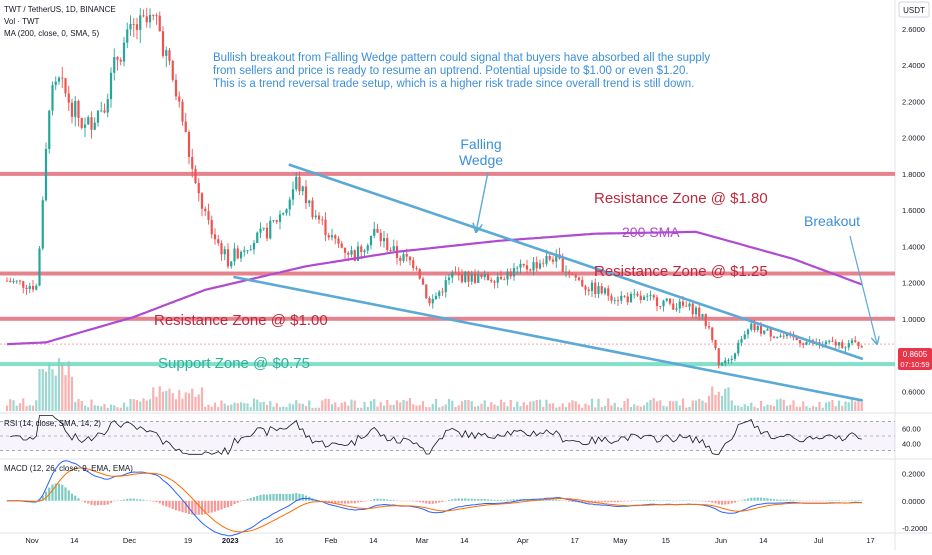 The image size is (932, 555). I want to click on falling-wedge-label-2: Wedge, so click(481, 160).